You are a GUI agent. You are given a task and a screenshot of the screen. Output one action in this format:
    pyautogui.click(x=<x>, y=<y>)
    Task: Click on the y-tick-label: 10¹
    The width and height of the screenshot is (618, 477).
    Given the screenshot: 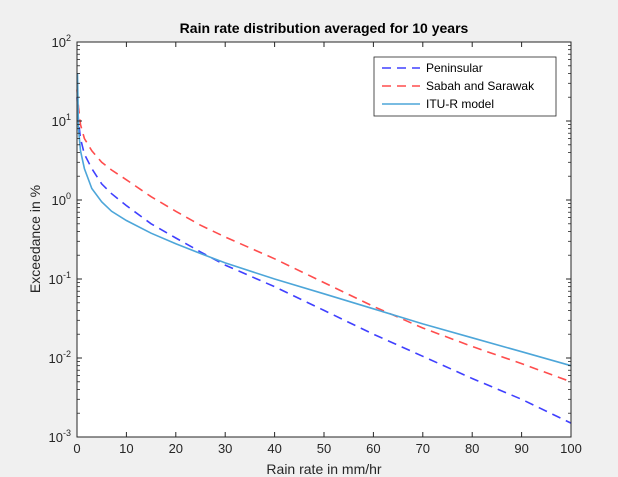 What is the action you would take?
    pyautogui.click(x=61, y=120)
    